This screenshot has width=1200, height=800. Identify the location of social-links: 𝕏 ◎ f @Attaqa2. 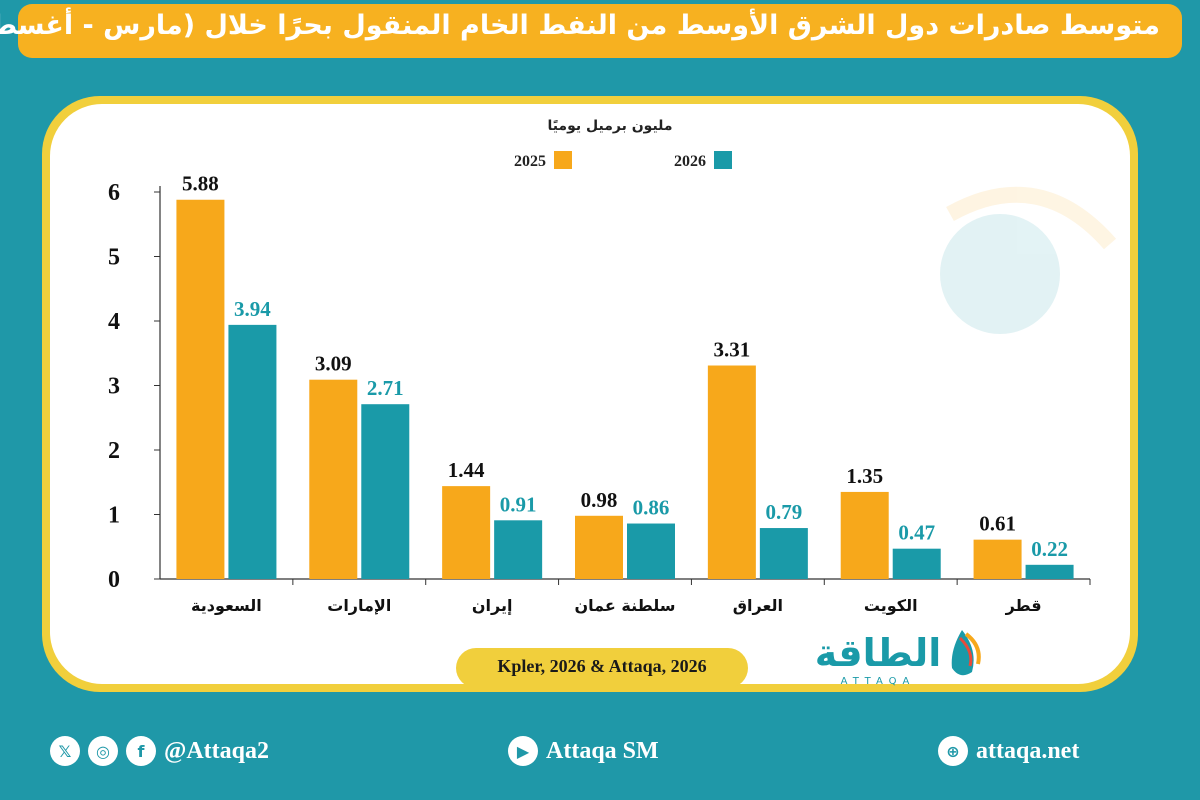
(159, 751).